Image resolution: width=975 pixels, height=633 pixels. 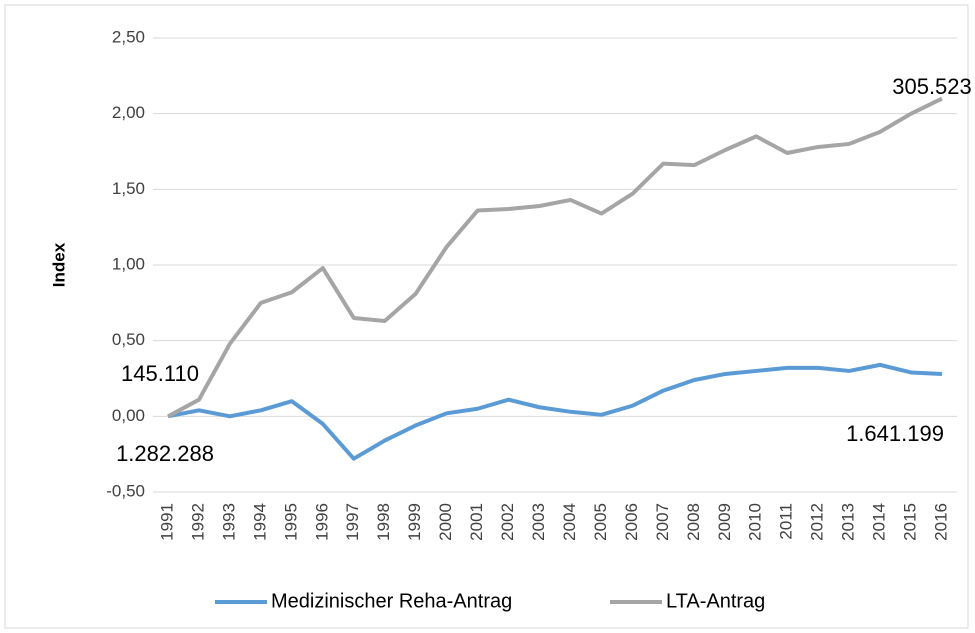 What do you see at coordinates (693, 522) in the screenshot?
I see `x-tick-label: 2008` at bounding box center [693, 522].